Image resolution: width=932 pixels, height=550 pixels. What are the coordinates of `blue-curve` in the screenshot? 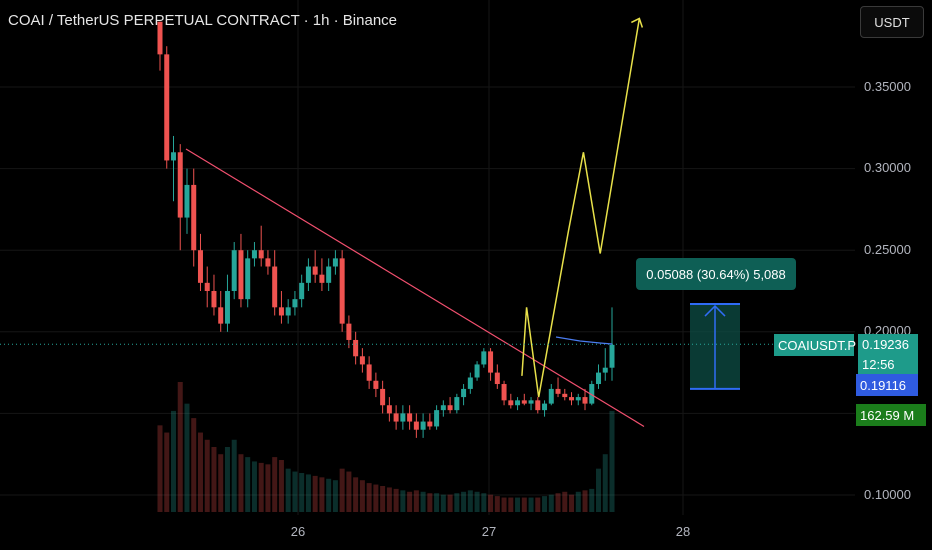 It's located at (584, 340).